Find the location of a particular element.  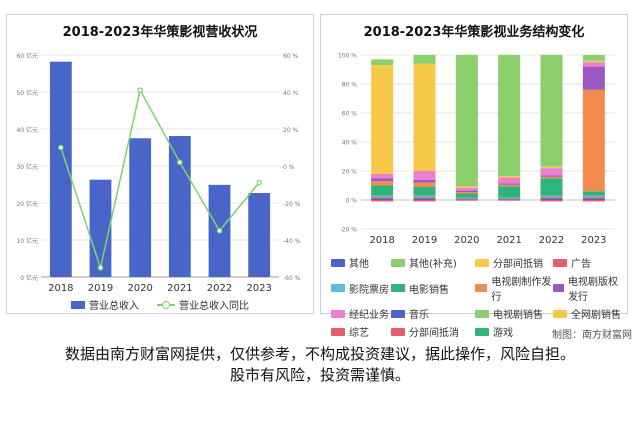

legend-label: 分部间抵消 is located at coordinates (434, 333).